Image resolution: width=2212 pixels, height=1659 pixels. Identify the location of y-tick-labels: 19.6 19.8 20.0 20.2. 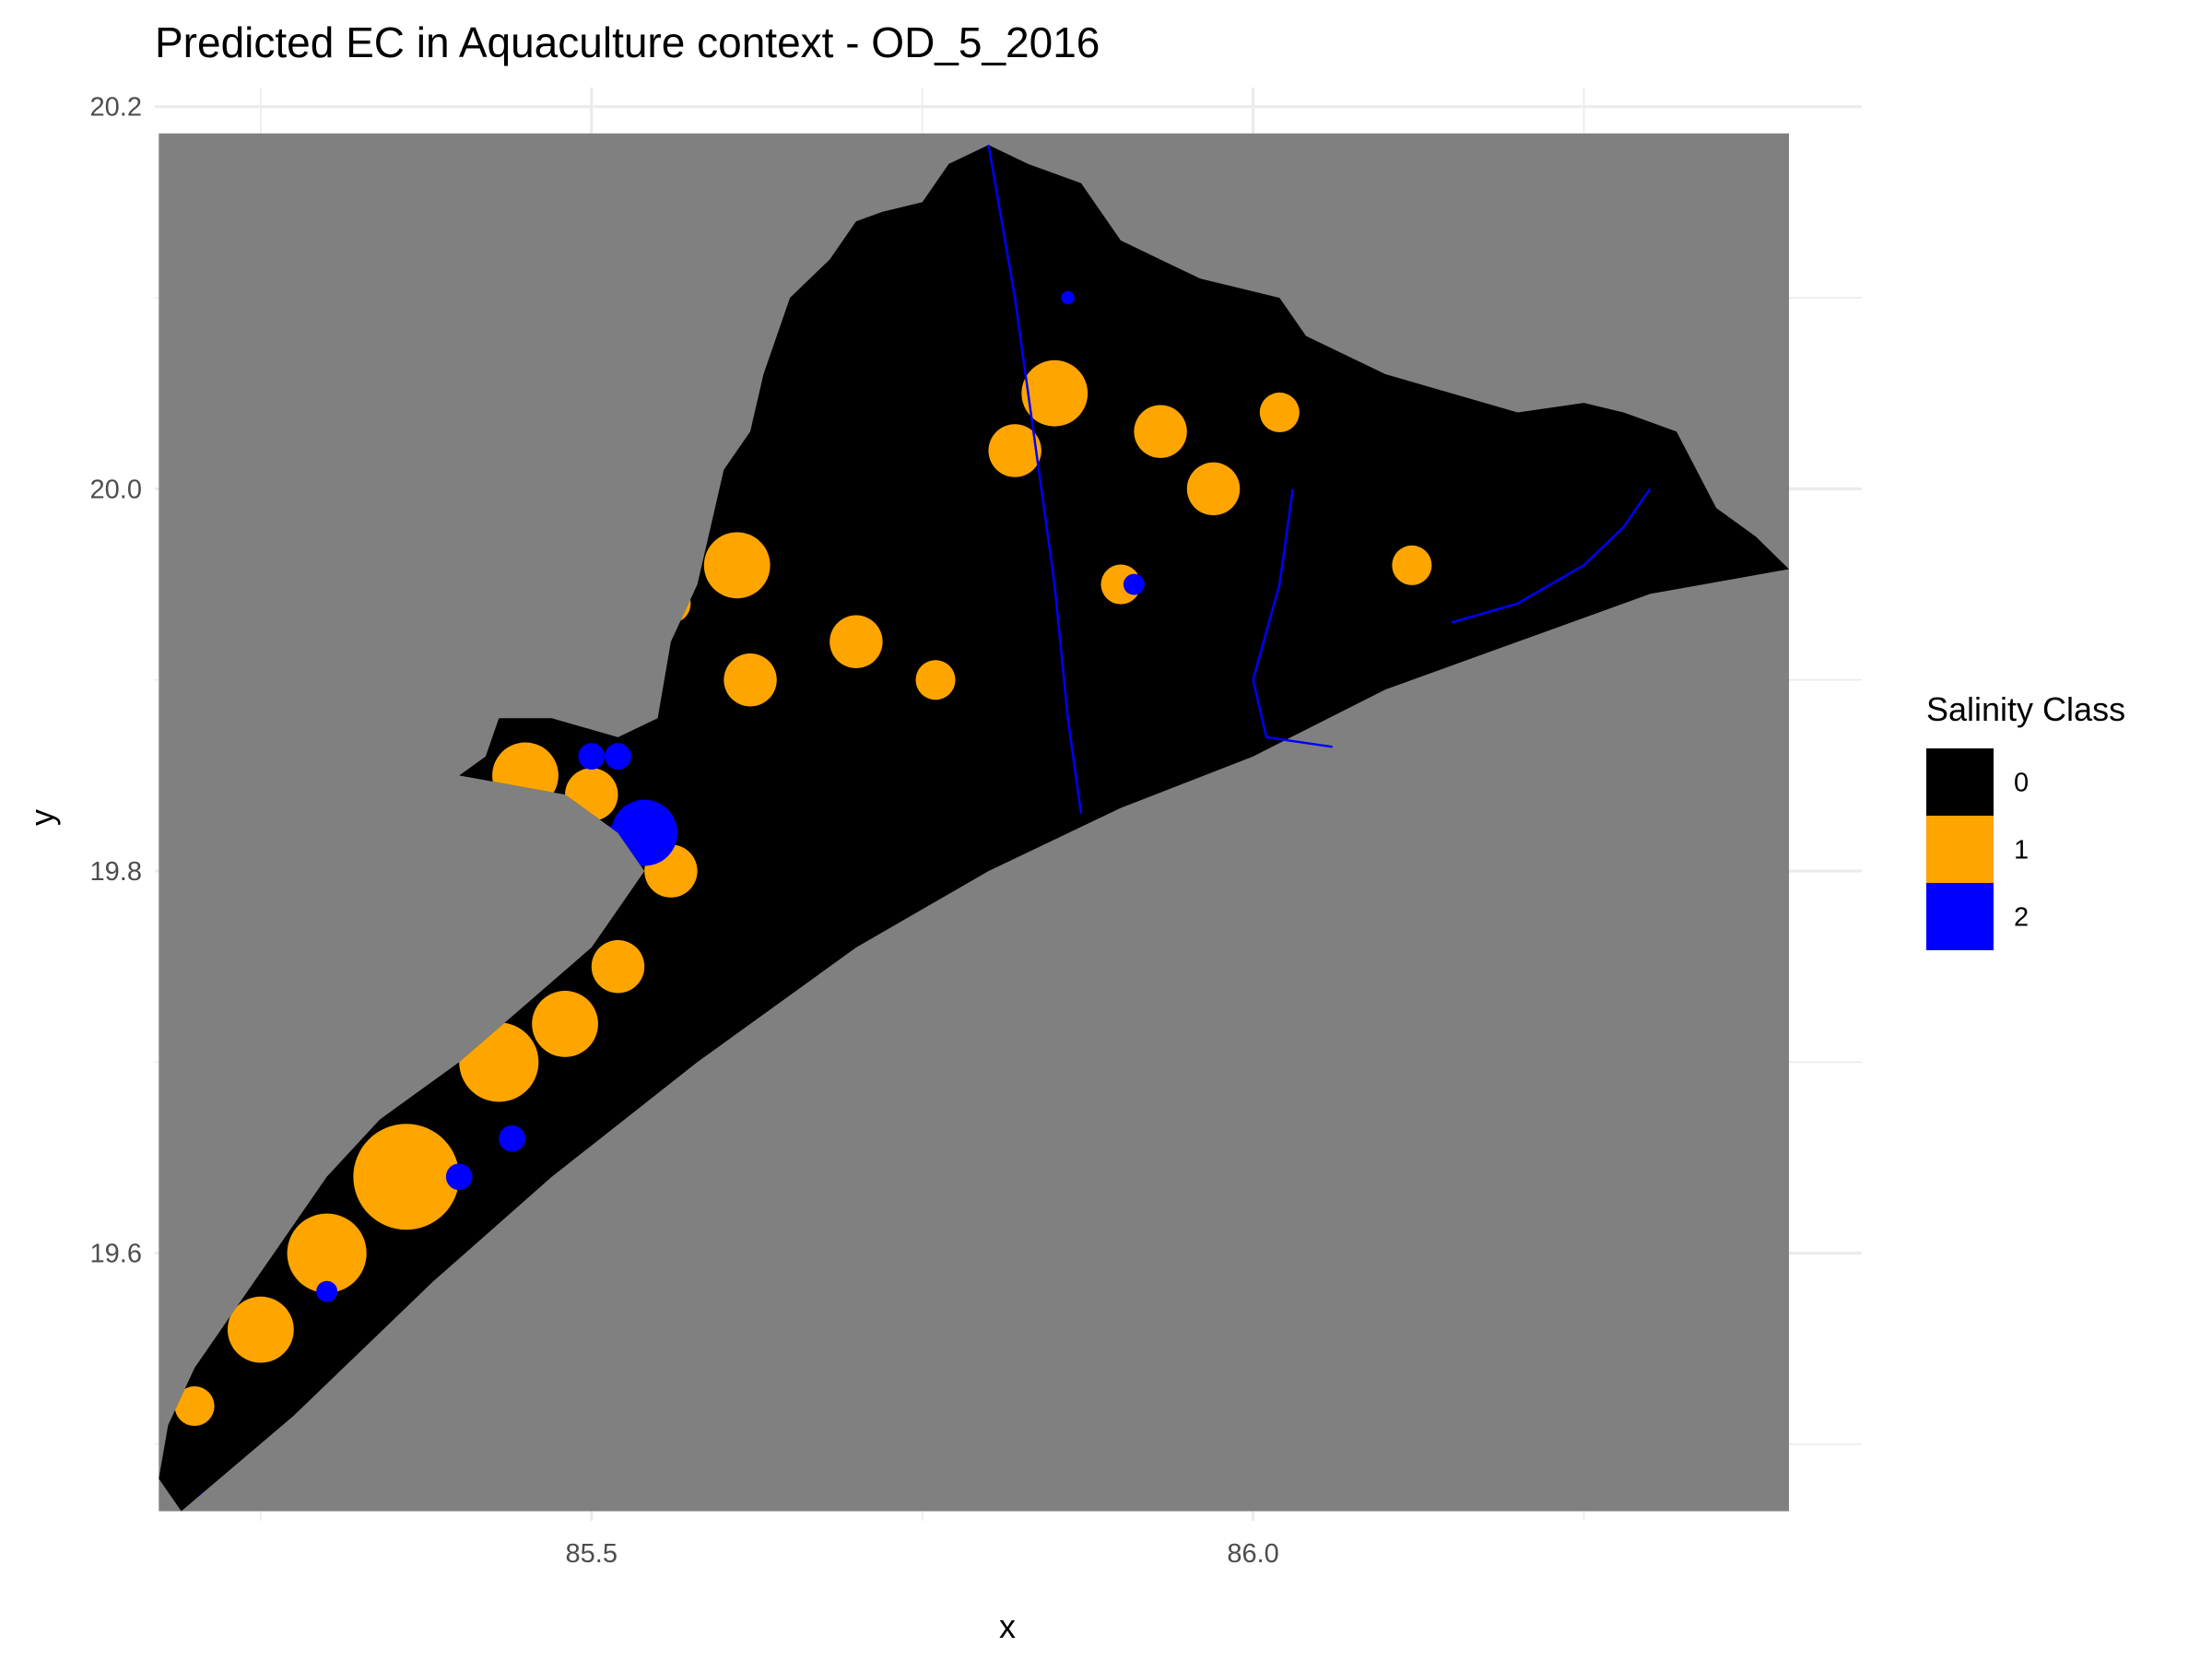
(116, 681).